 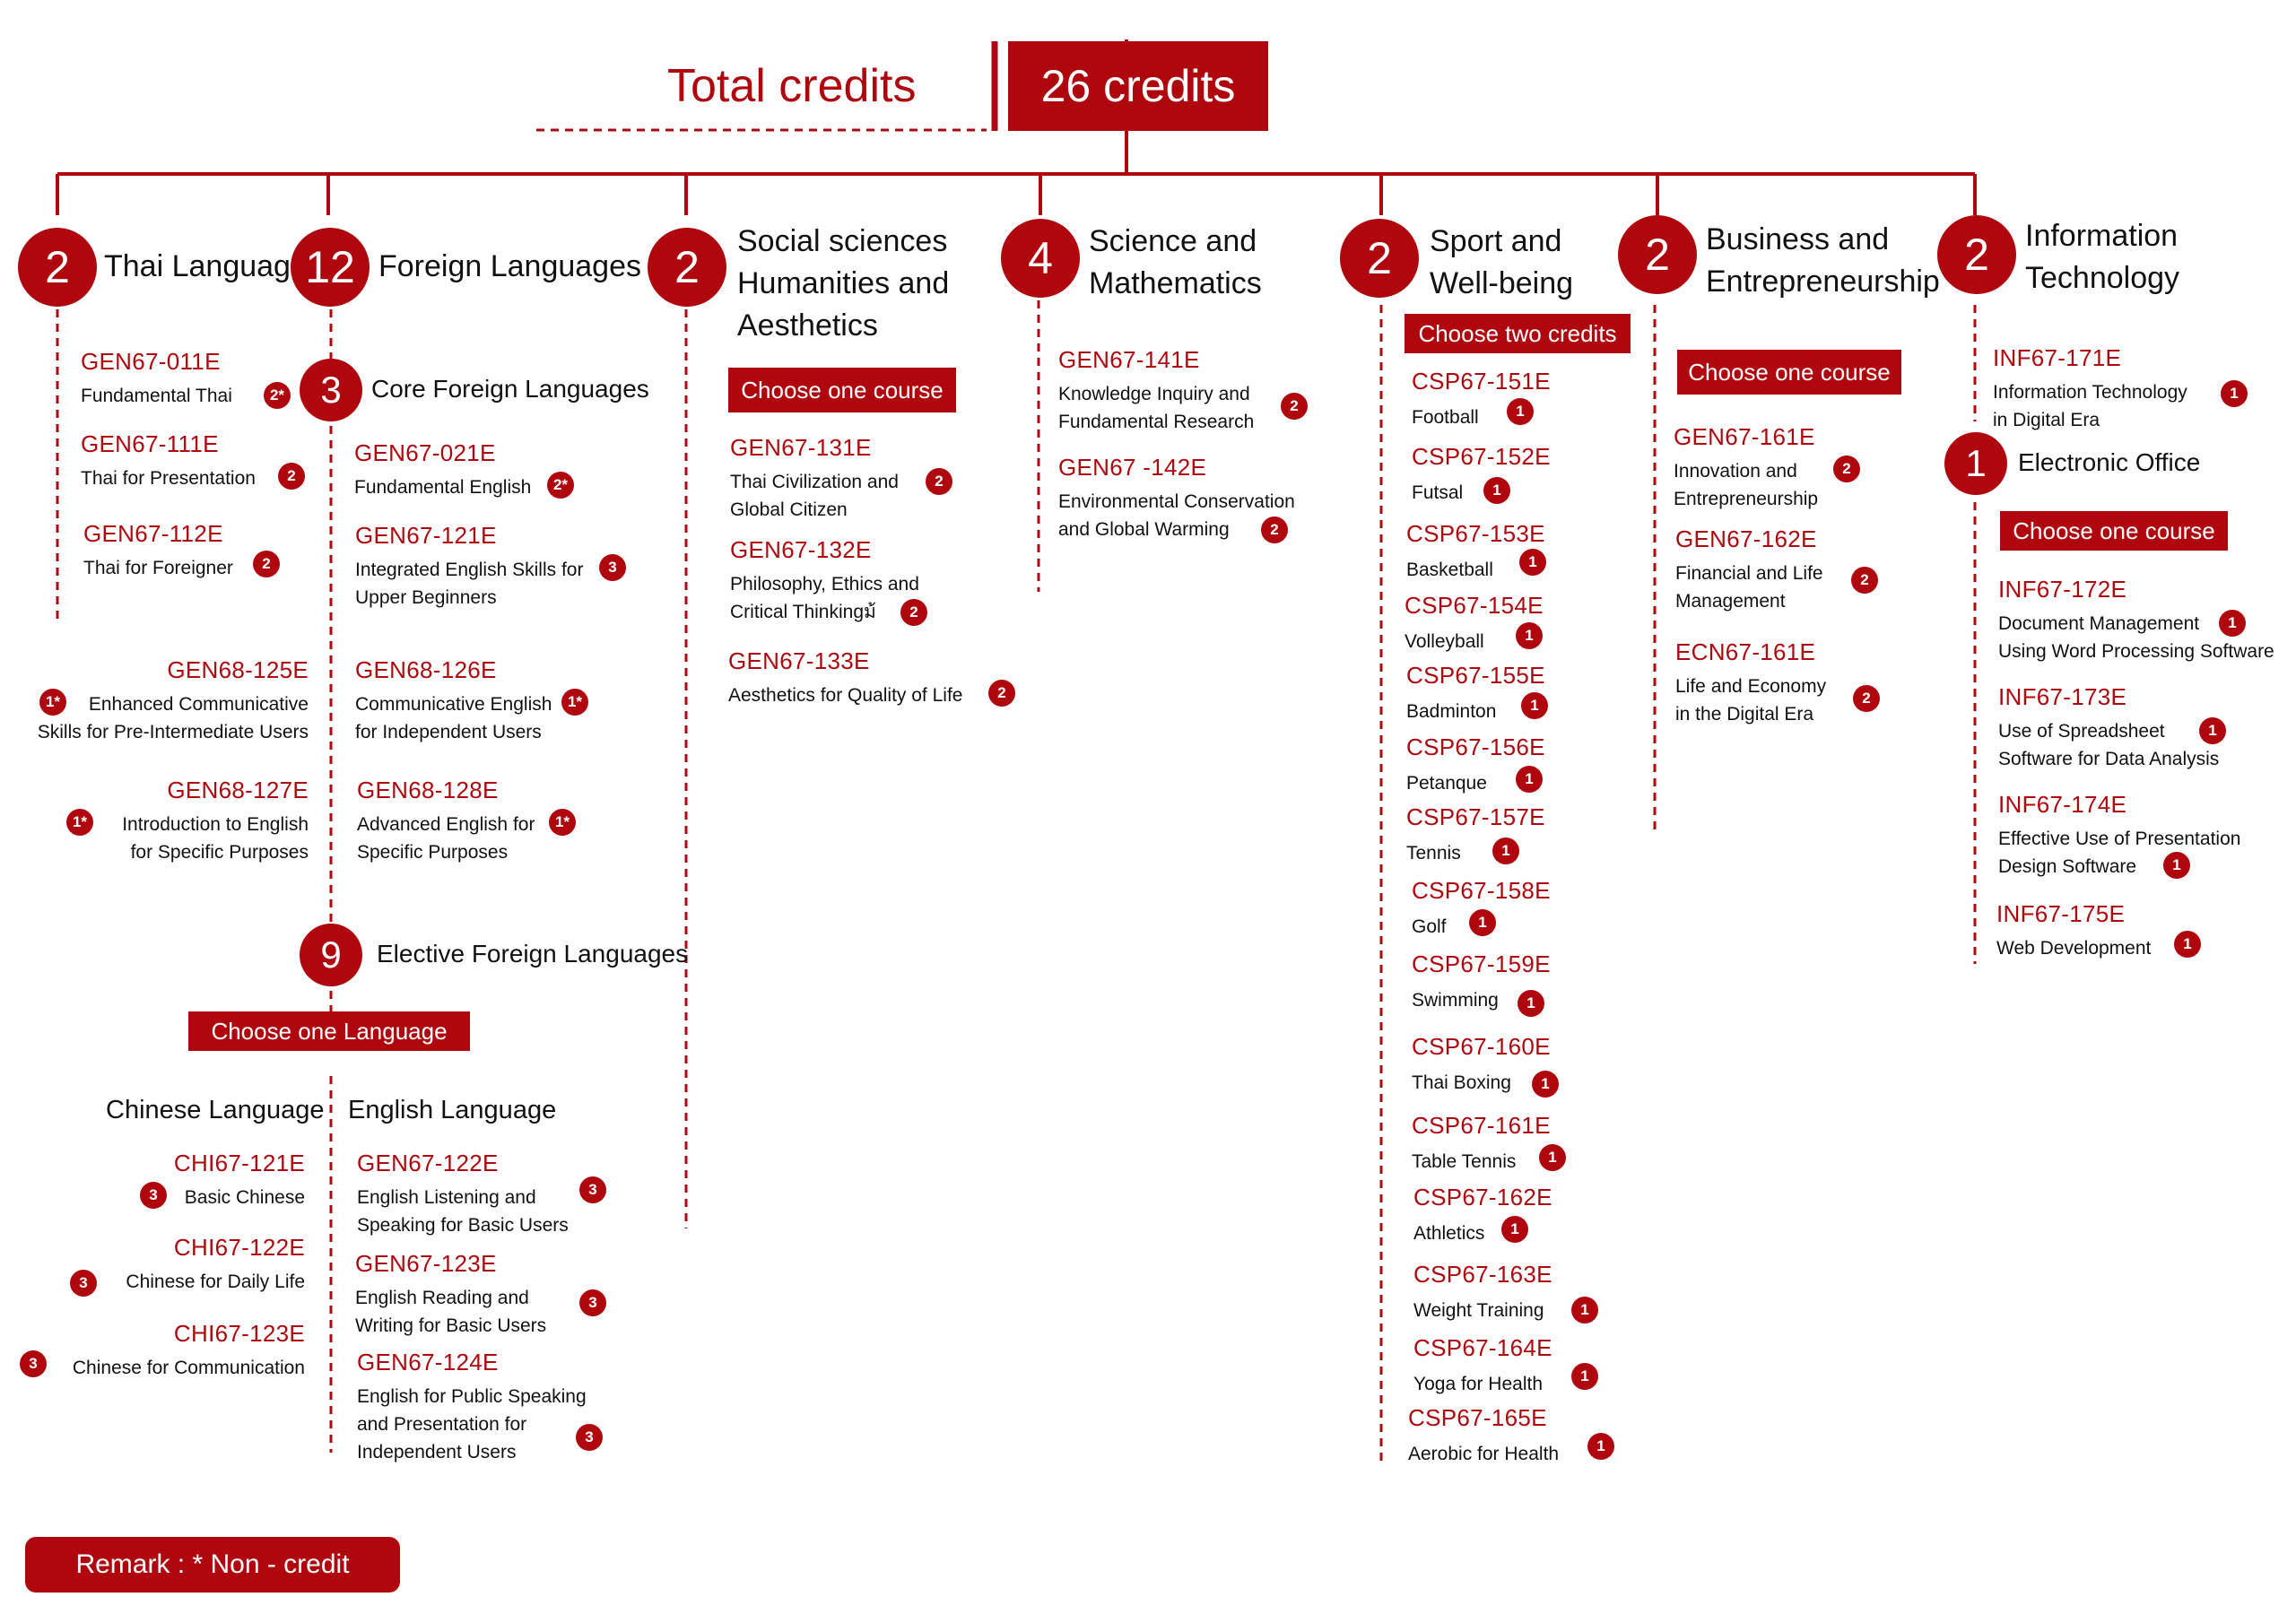 What do you see at coordinates (2099, 623) in the screenshot?
I see `course-name: Document Management` at bounding box center [2099, 623].